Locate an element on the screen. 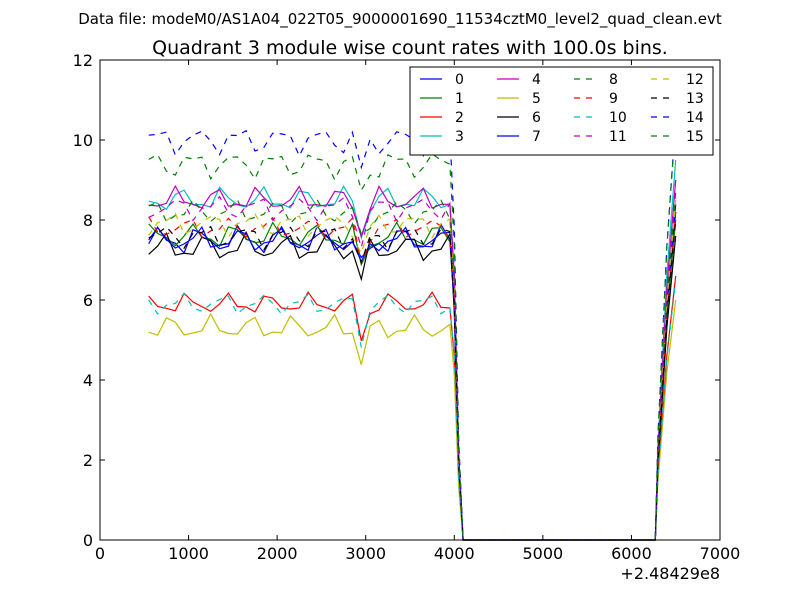 The image size is (800, 600). y-tick-label: 12 is located at coordinates (83, 60).